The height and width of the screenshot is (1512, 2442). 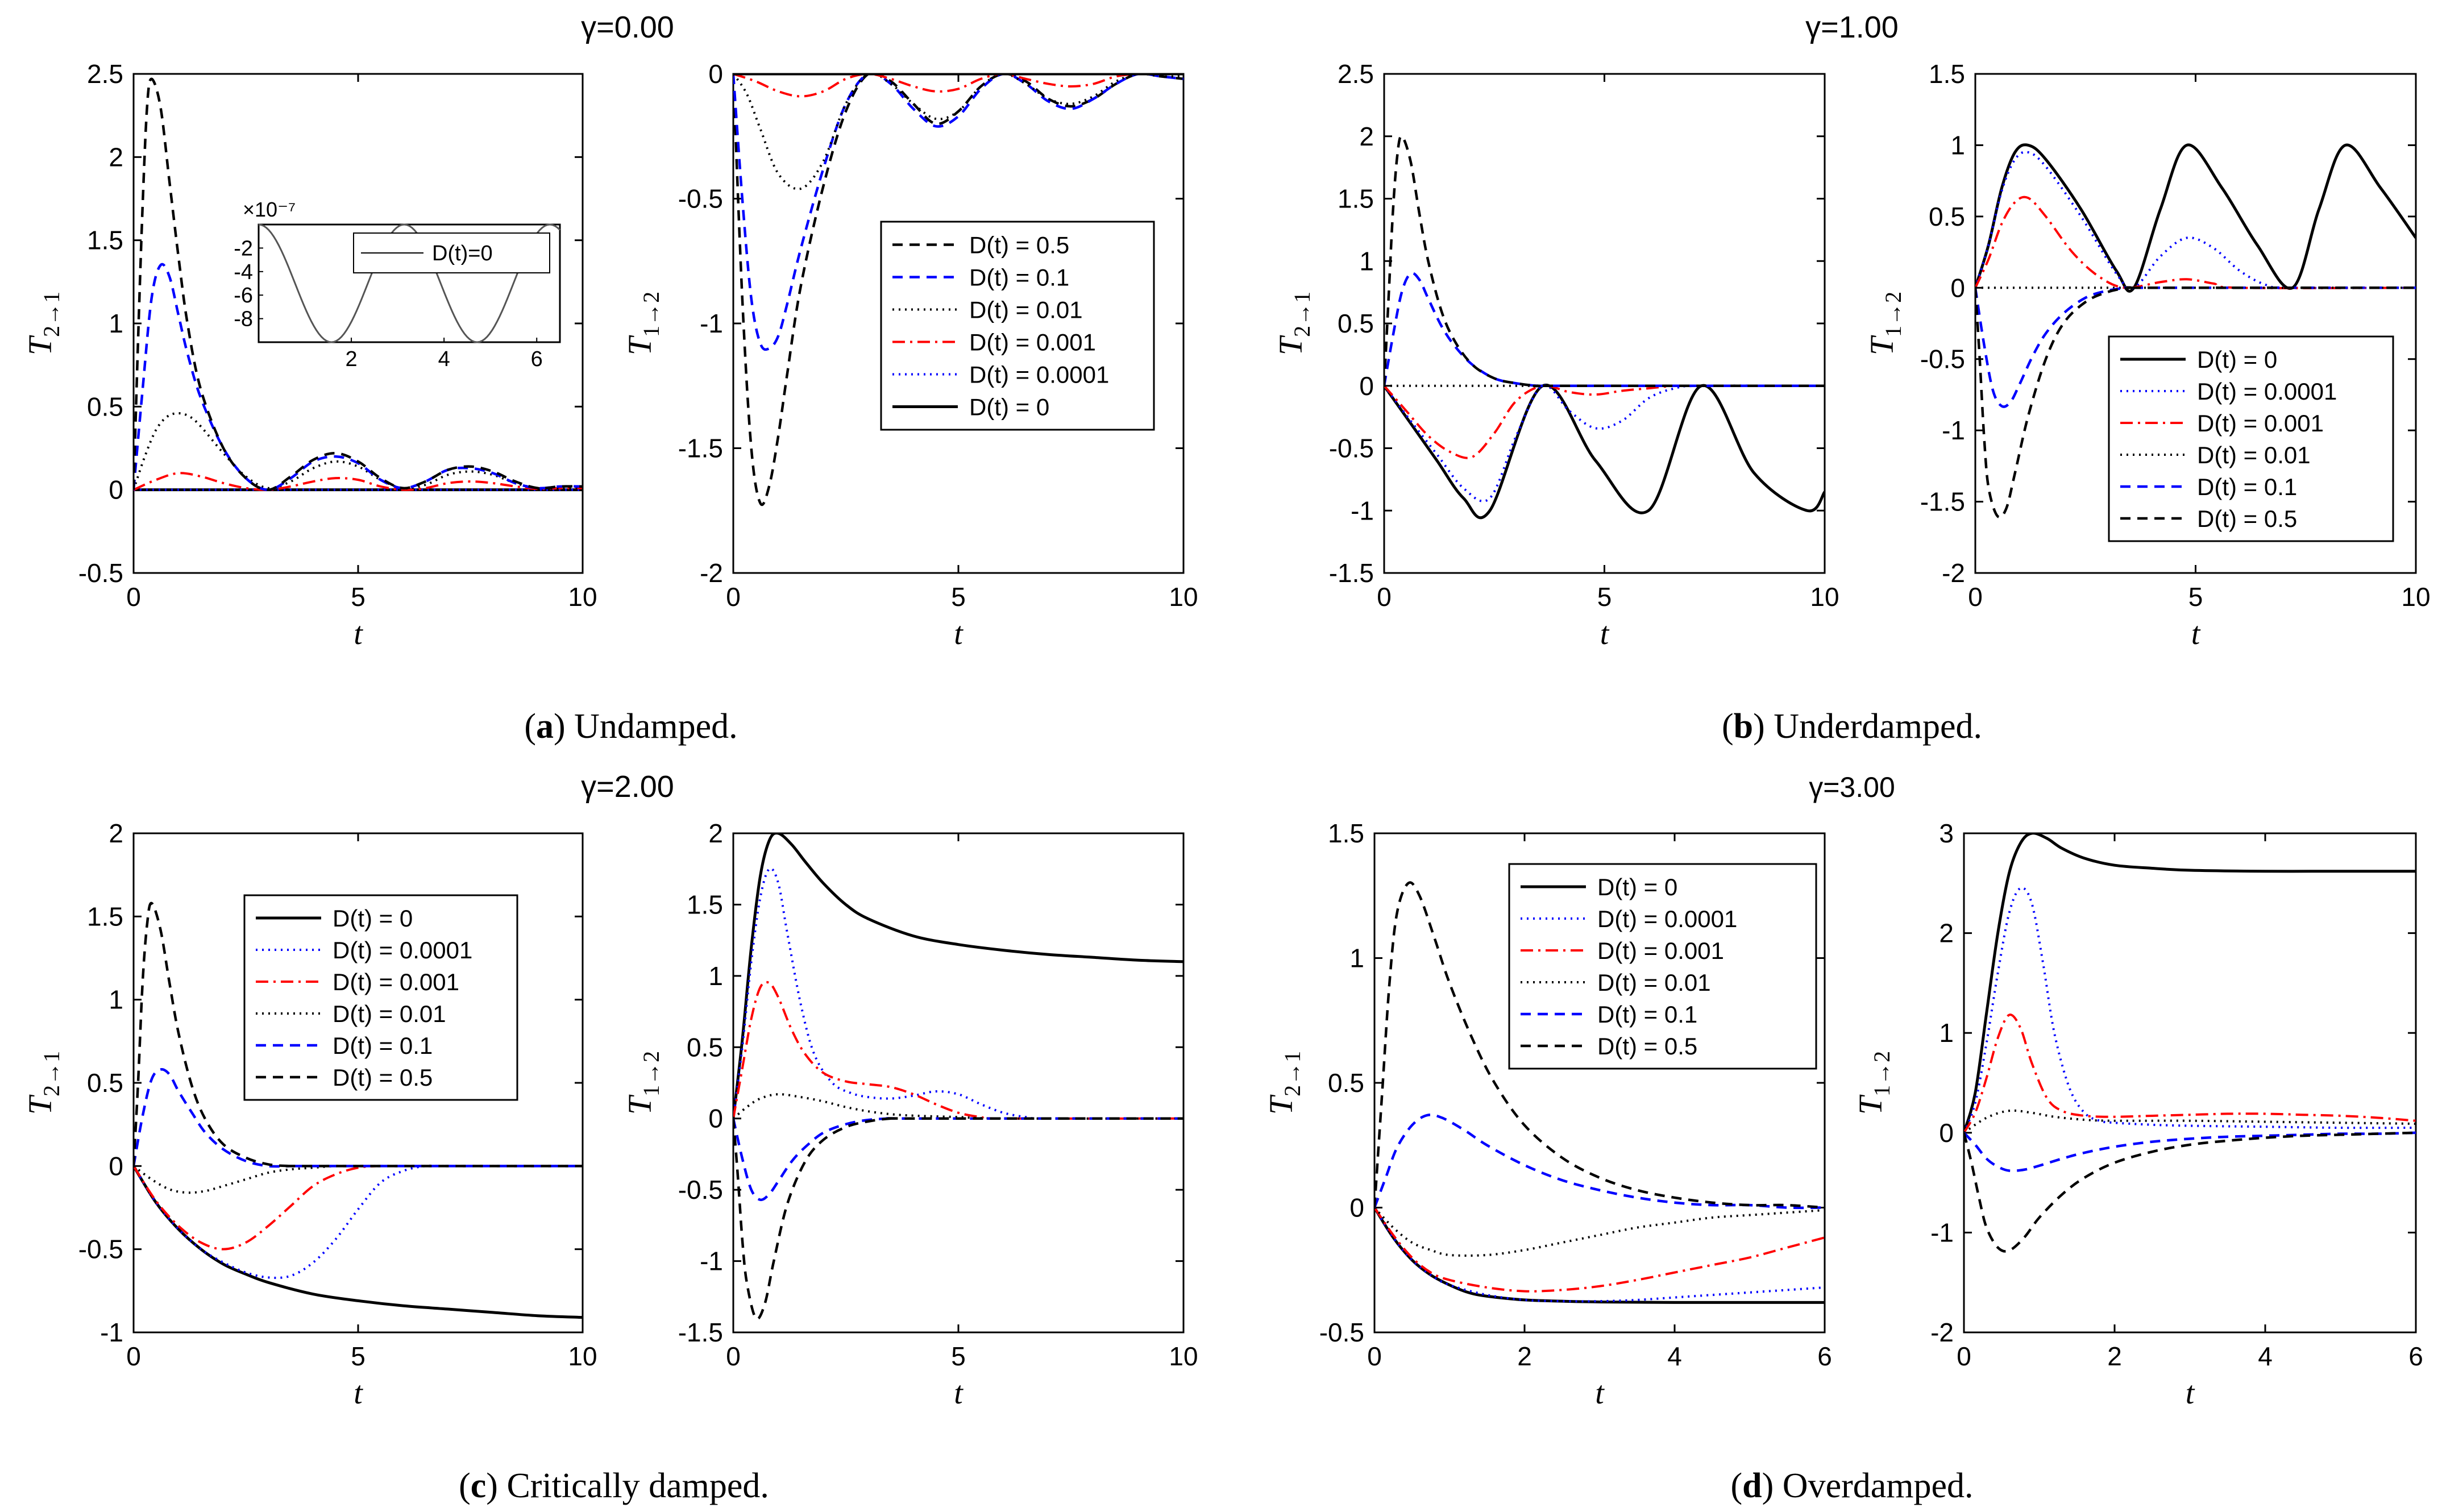 What do you see at coordinates (2254, 455) in the screenshot?
I see `legend-label: D(t) = 0.01` at bounding box center [2254, 455].